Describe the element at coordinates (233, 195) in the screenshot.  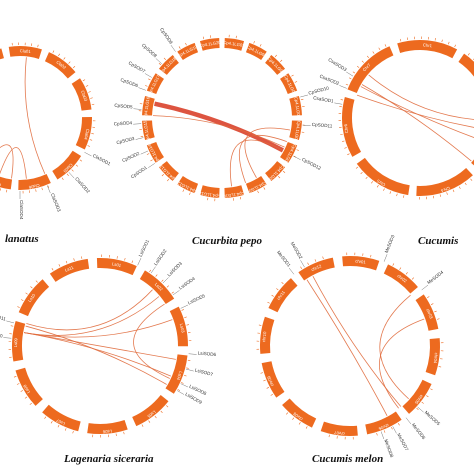
I see `chromosome-label: Cp4.1LG10` at that location.